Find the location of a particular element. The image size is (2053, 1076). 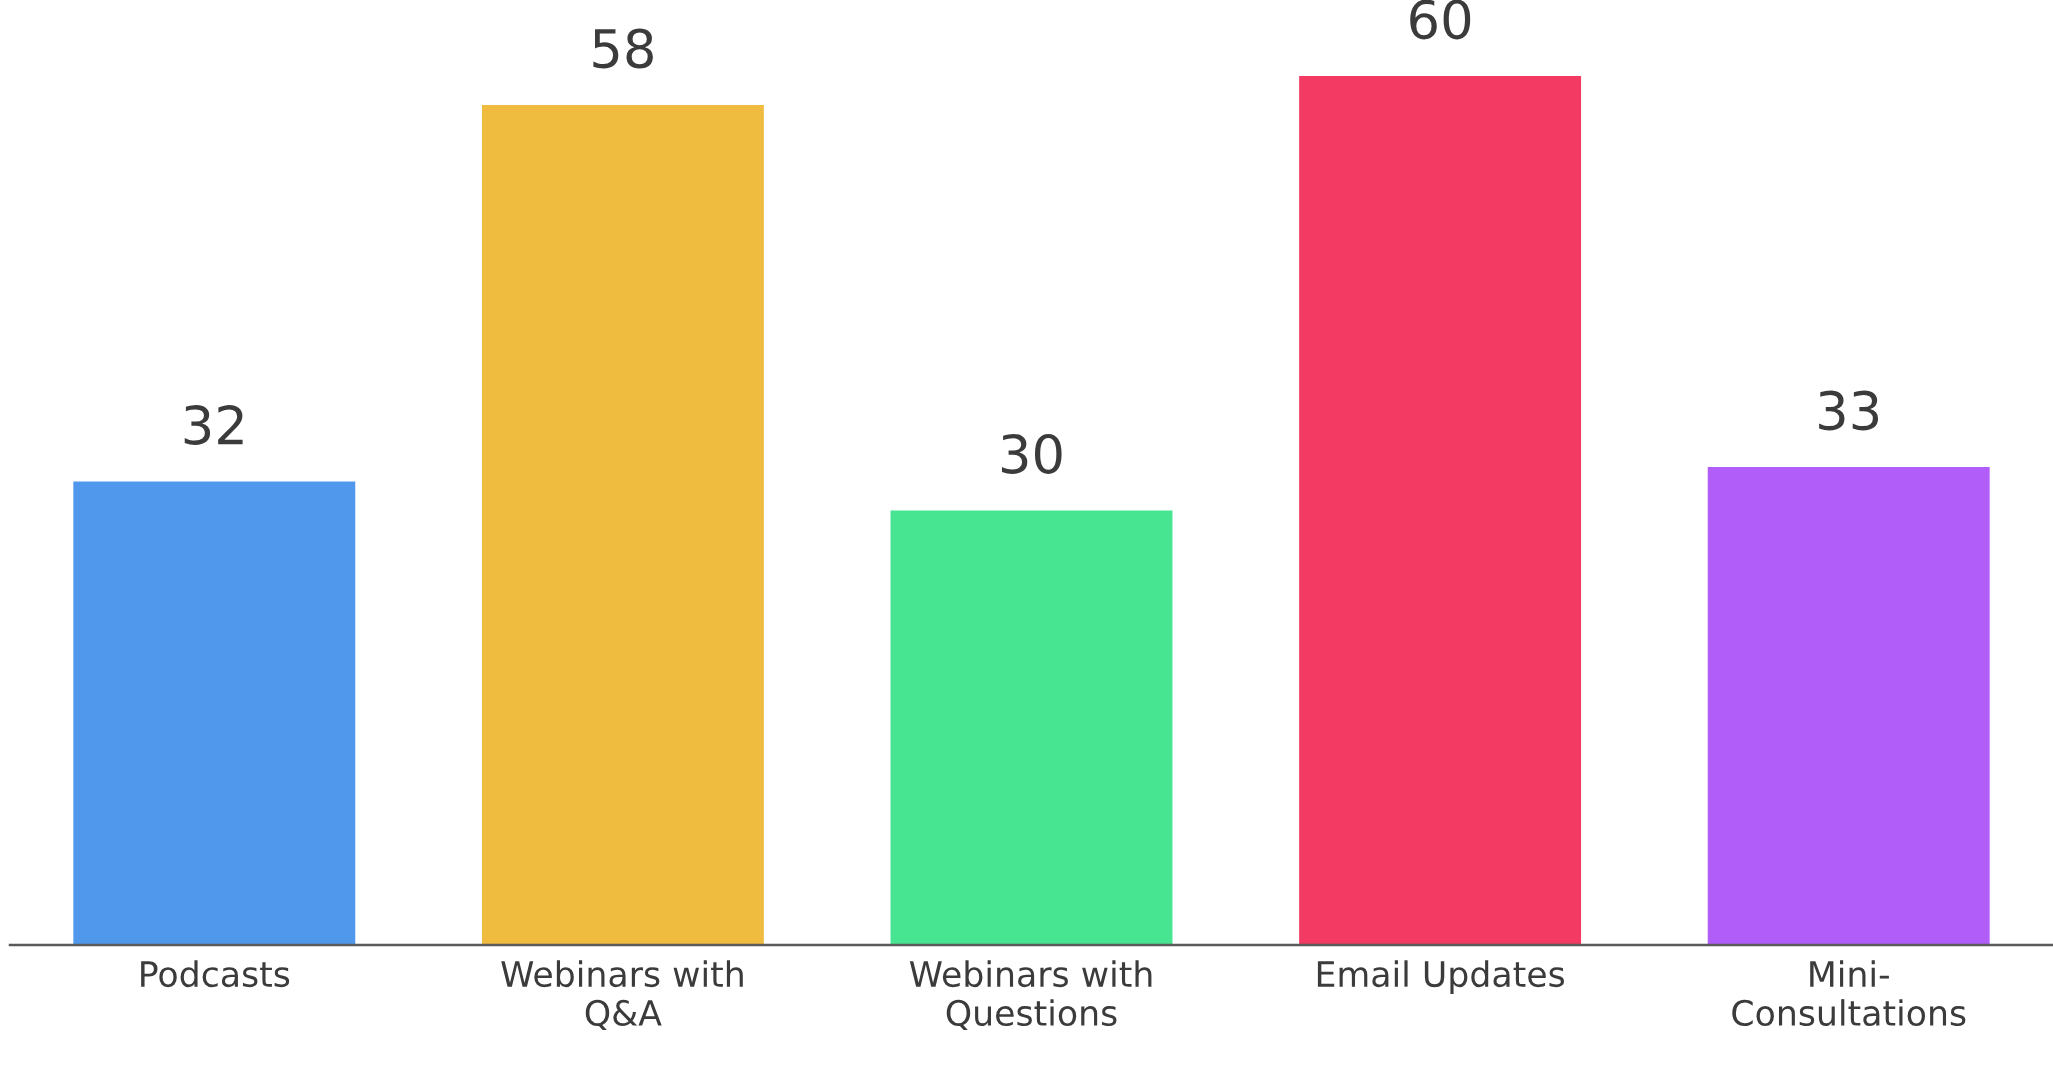

x-tick-label: Email Updates is located at coordinates (1441, 977).